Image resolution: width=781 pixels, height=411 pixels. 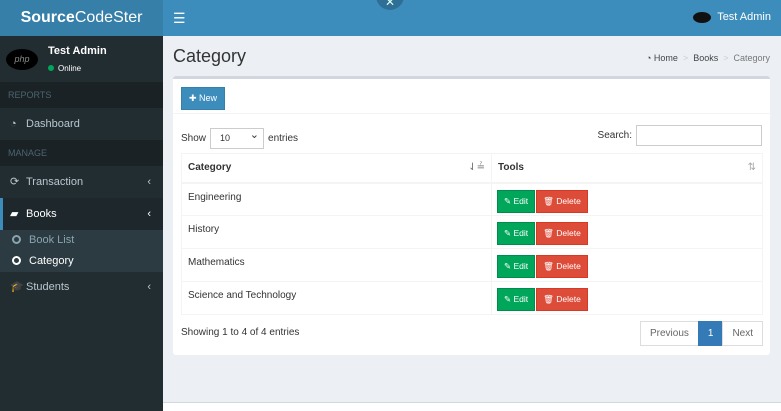 What do you see at coordinates (64, 68) in the screenshot?
I see `status: Online` at bounding box center [64, 68].